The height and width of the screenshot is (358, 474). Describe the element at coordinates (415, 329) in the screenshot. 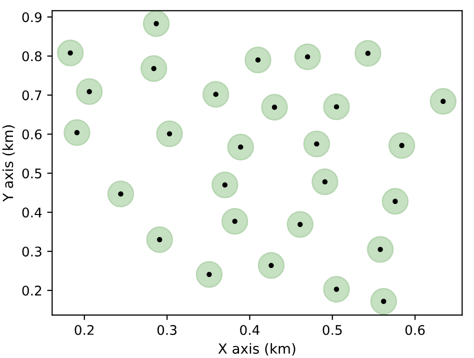

I see `x-tick-label: 0.6` at that location.